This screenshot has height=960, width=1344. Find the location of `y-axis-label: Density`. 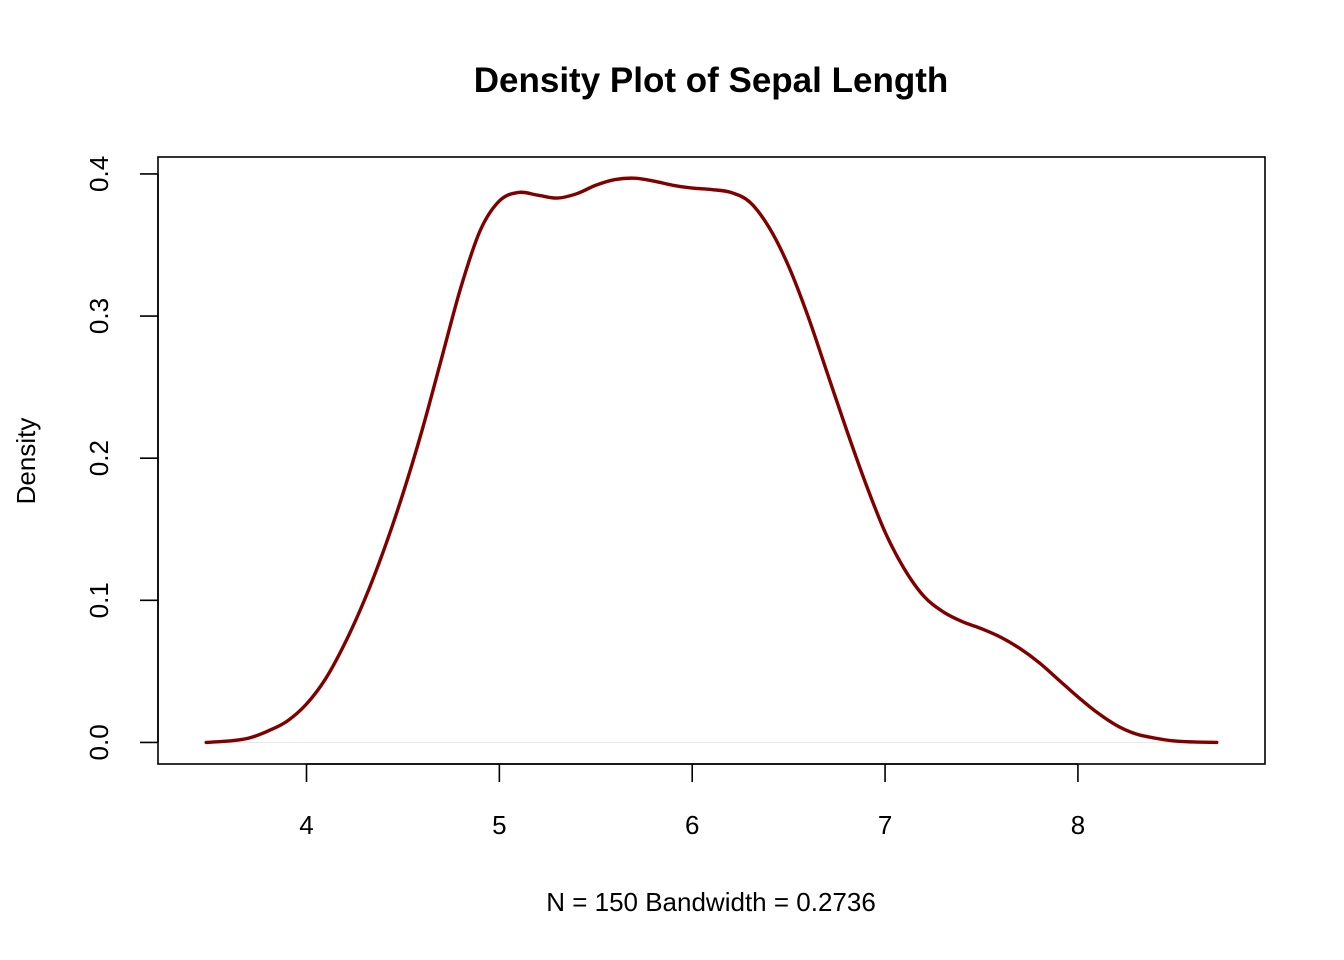

y-axis-label: Density is located at coordinates (26, 461).